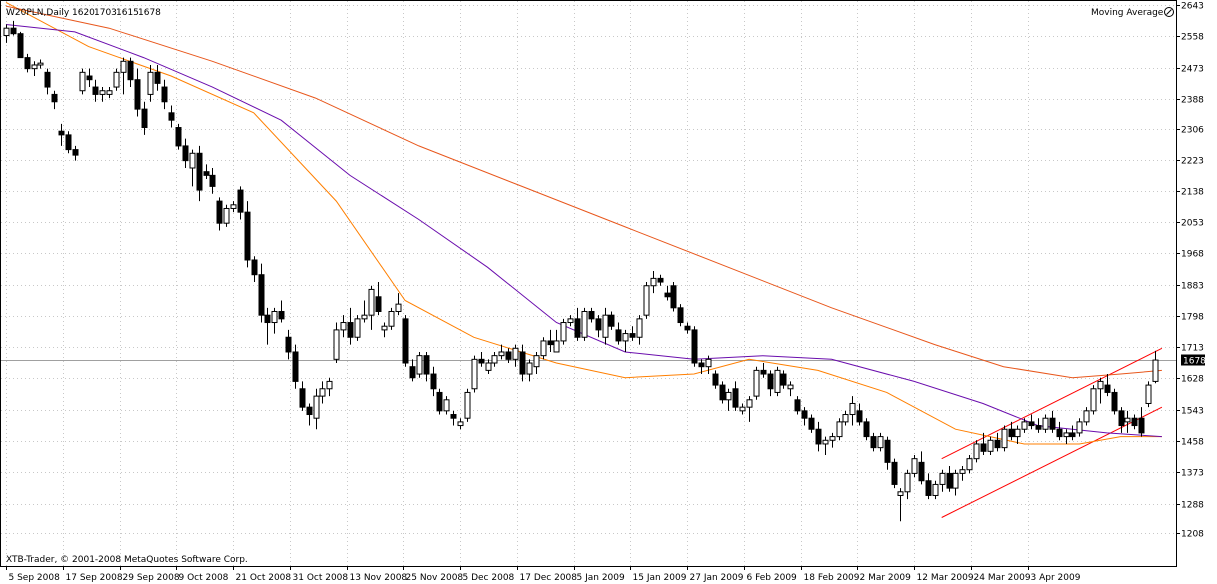 This screenshot has height=584, width=1217. What do you see at coordinates (35, 578) in the screenshot?
I see `x-tick-label: 5 Sep 2008` at bounding box center [35, 578].